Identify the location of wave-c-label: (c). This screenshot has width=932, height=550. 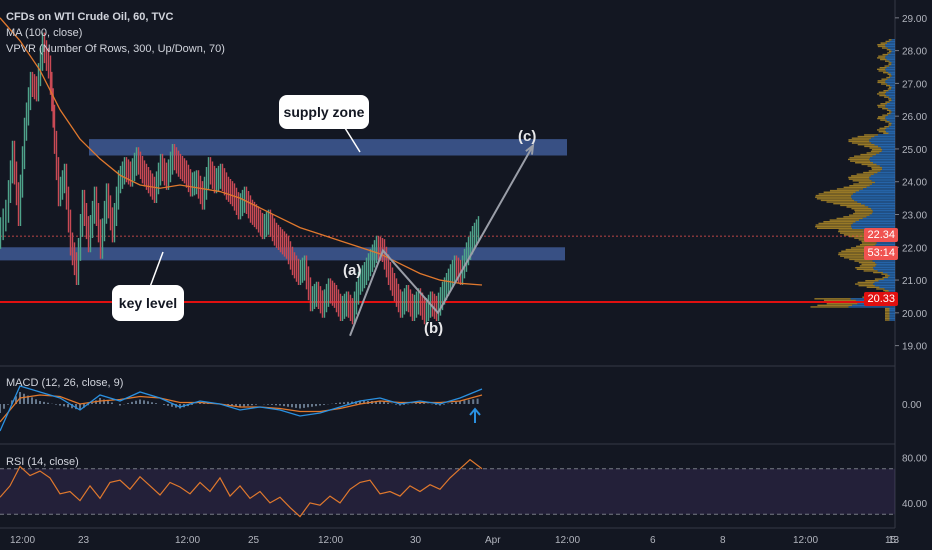
(527, 136).